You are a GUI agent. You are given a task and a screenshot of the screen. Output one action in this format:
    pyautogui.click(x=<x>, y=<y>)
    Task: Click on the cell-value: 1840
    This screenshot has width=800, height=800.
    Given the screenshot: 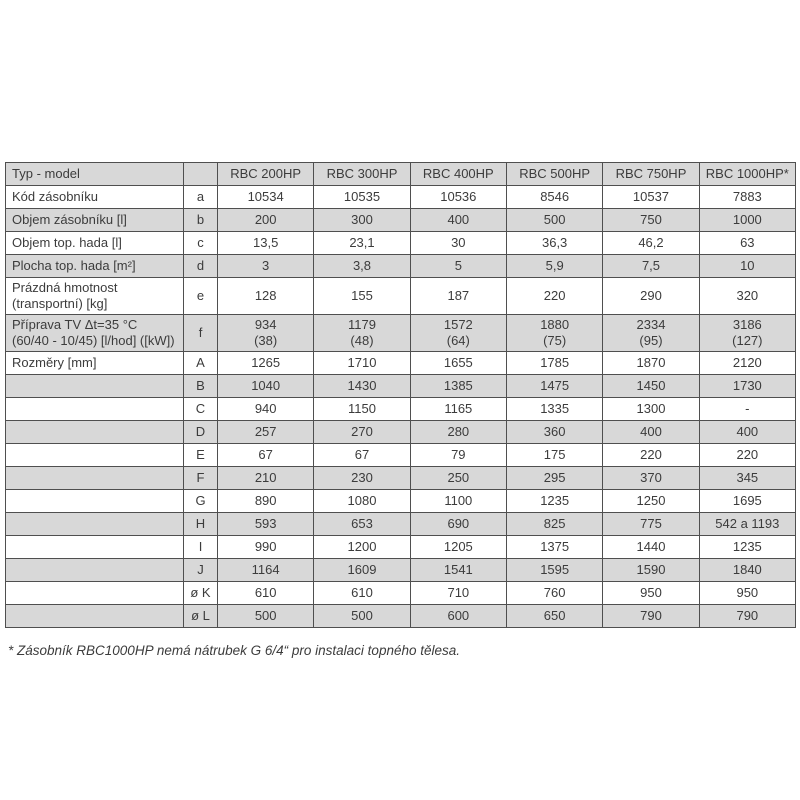 What is the action you would take?
    pyautogui.click(x=747, y=570)
    